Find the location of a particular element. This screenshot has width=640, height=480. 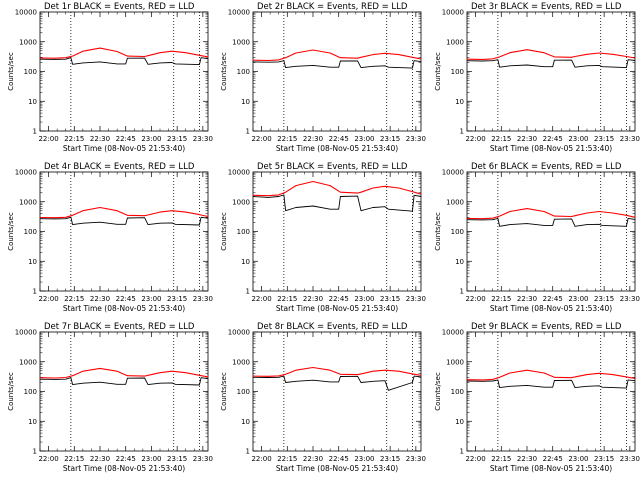

panel-title: Det 6r BLACK = Events, RED = LLD is located at coordinates (546, 167).